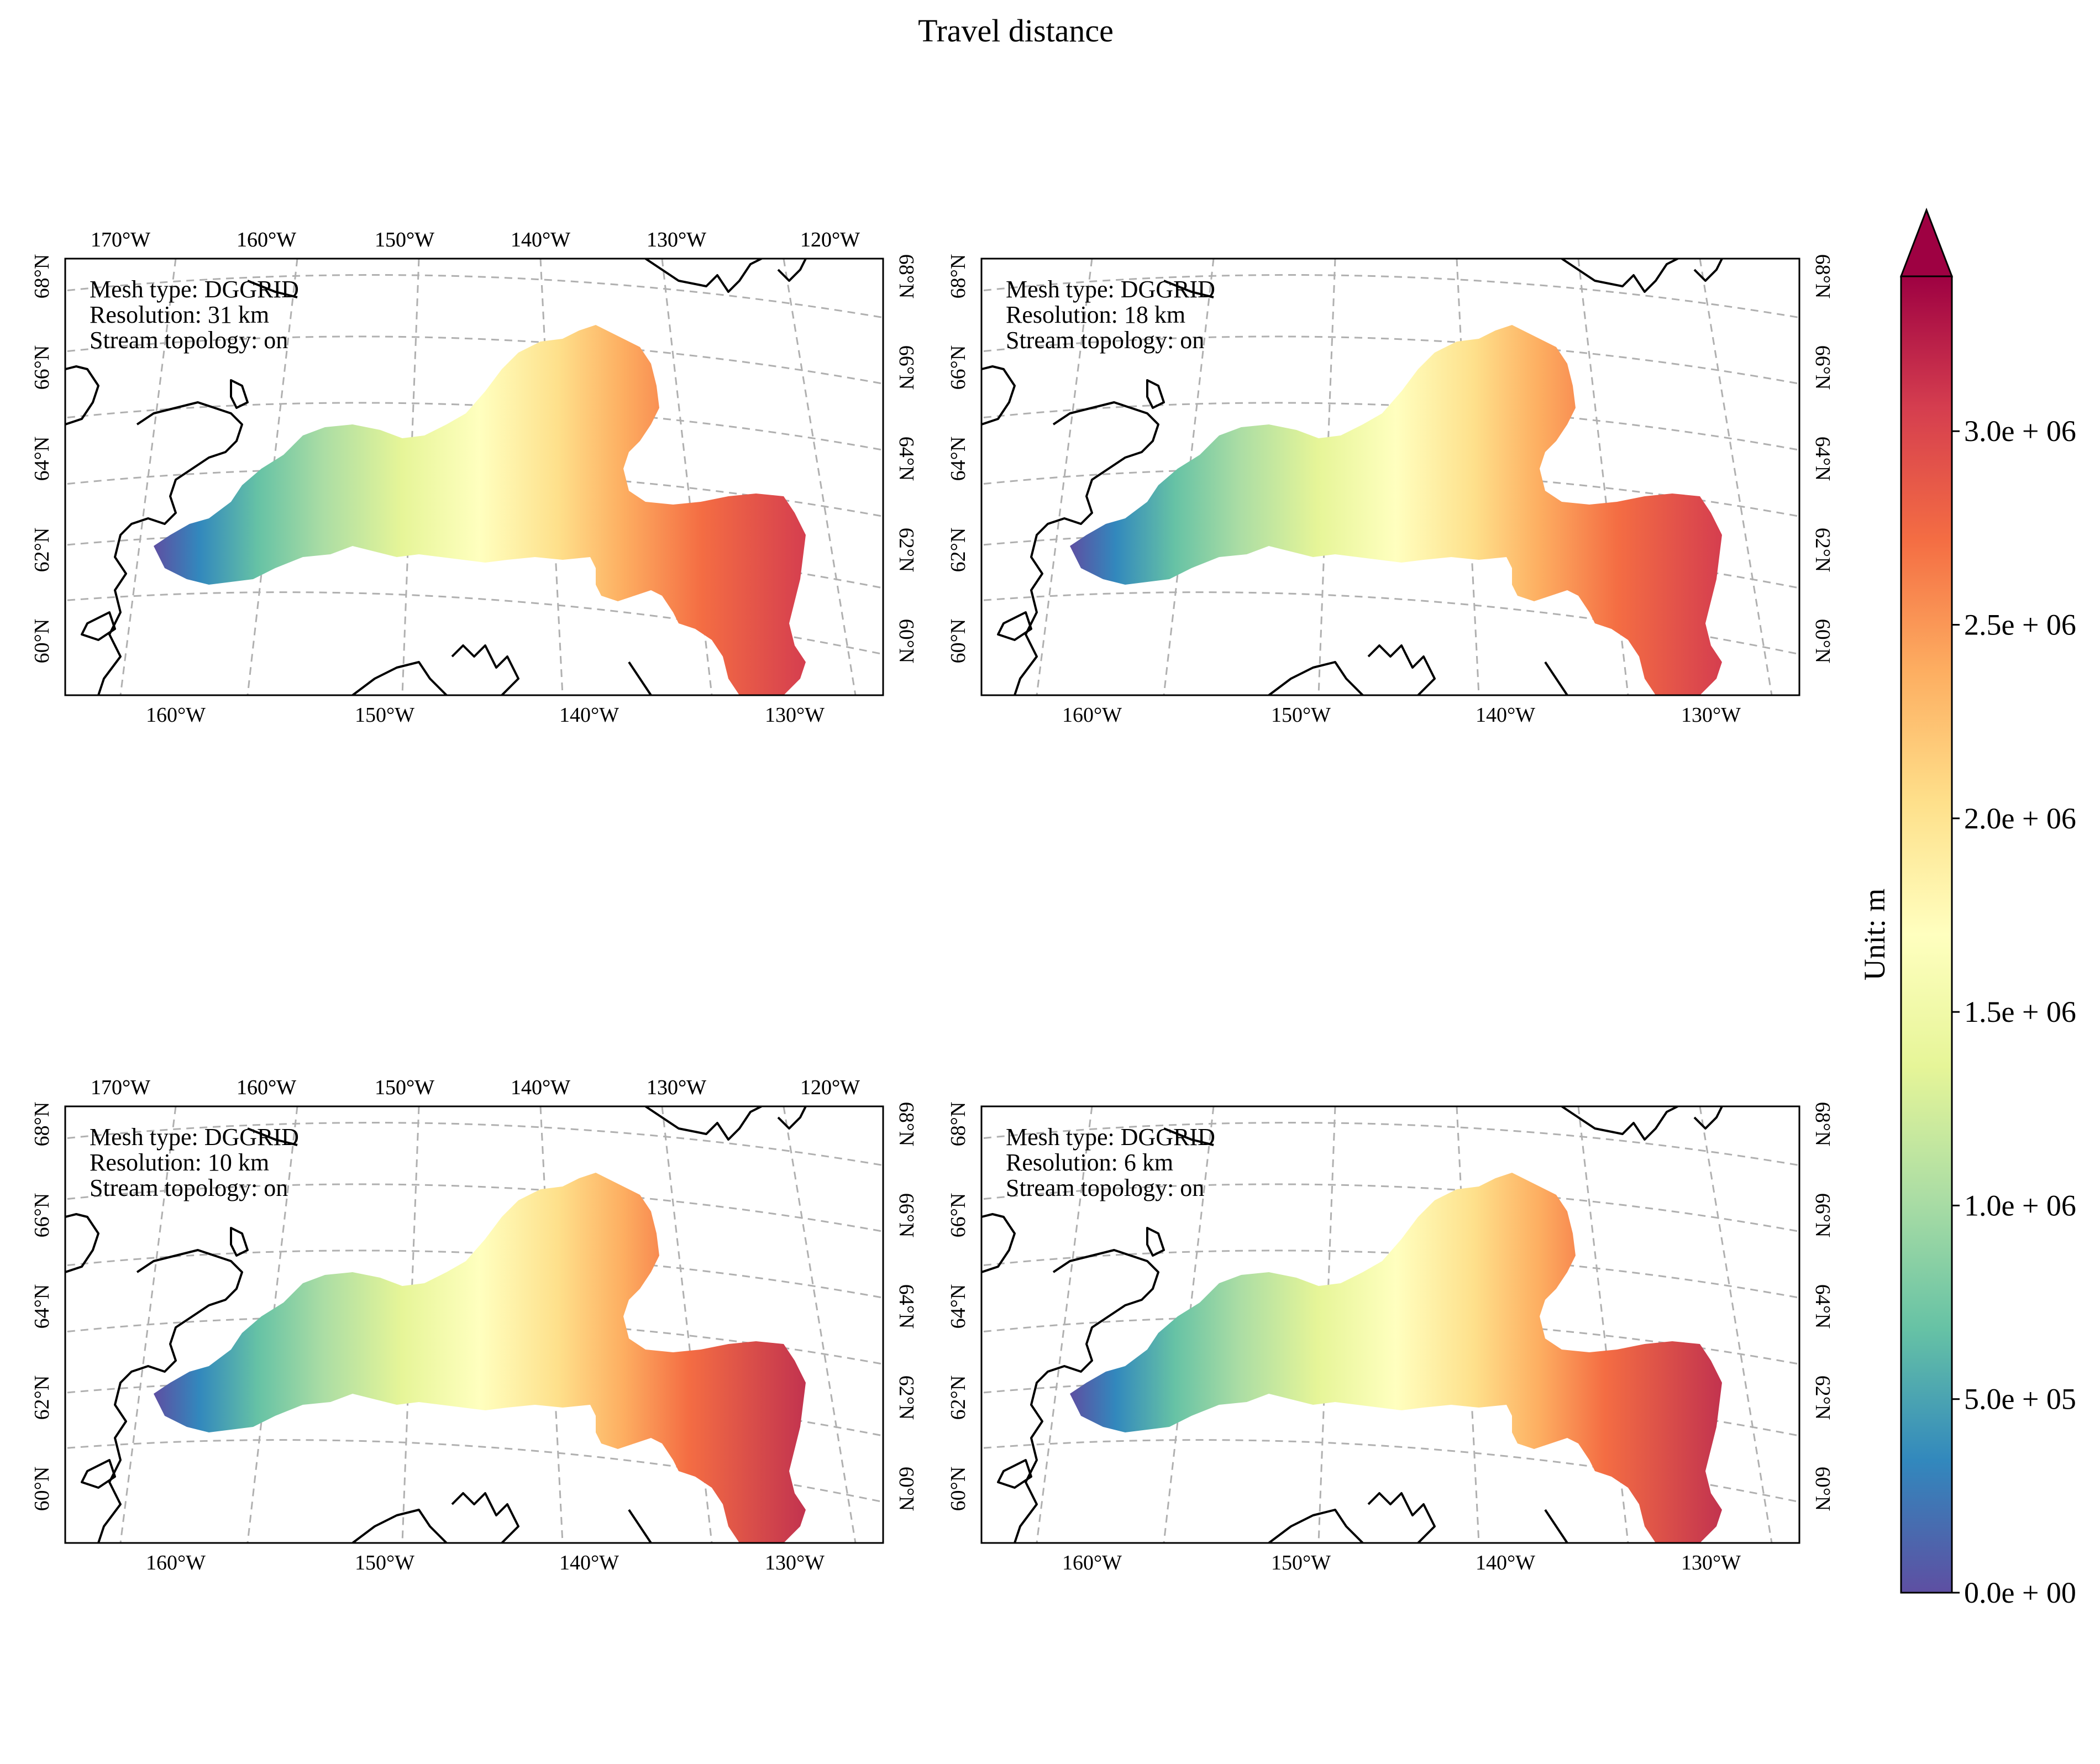 The height and width of the screenshot is (1764, 2100). What do you see at coordinates (1016, 31) in the screenshot?
I see `figure-title: Travel distance` at bounding box center [1016, 31].